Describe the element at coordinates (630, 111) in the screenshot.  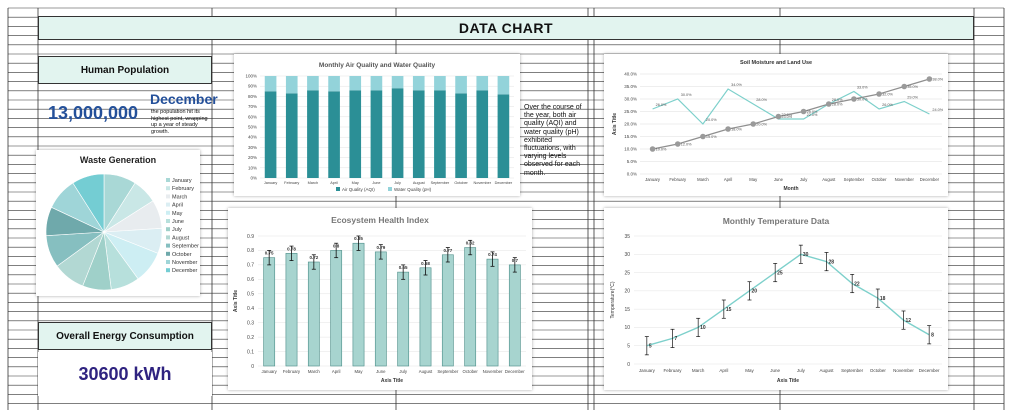
I see `y-tick-label: 25.0%` at that location.